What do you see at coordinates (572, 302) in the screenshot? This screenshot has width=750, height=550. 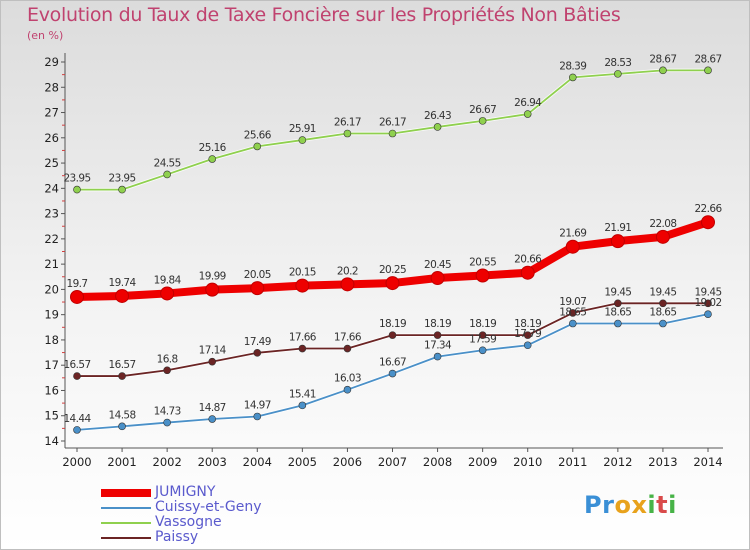 I see `data-label: 19.07` at bounding box center [572, 302].